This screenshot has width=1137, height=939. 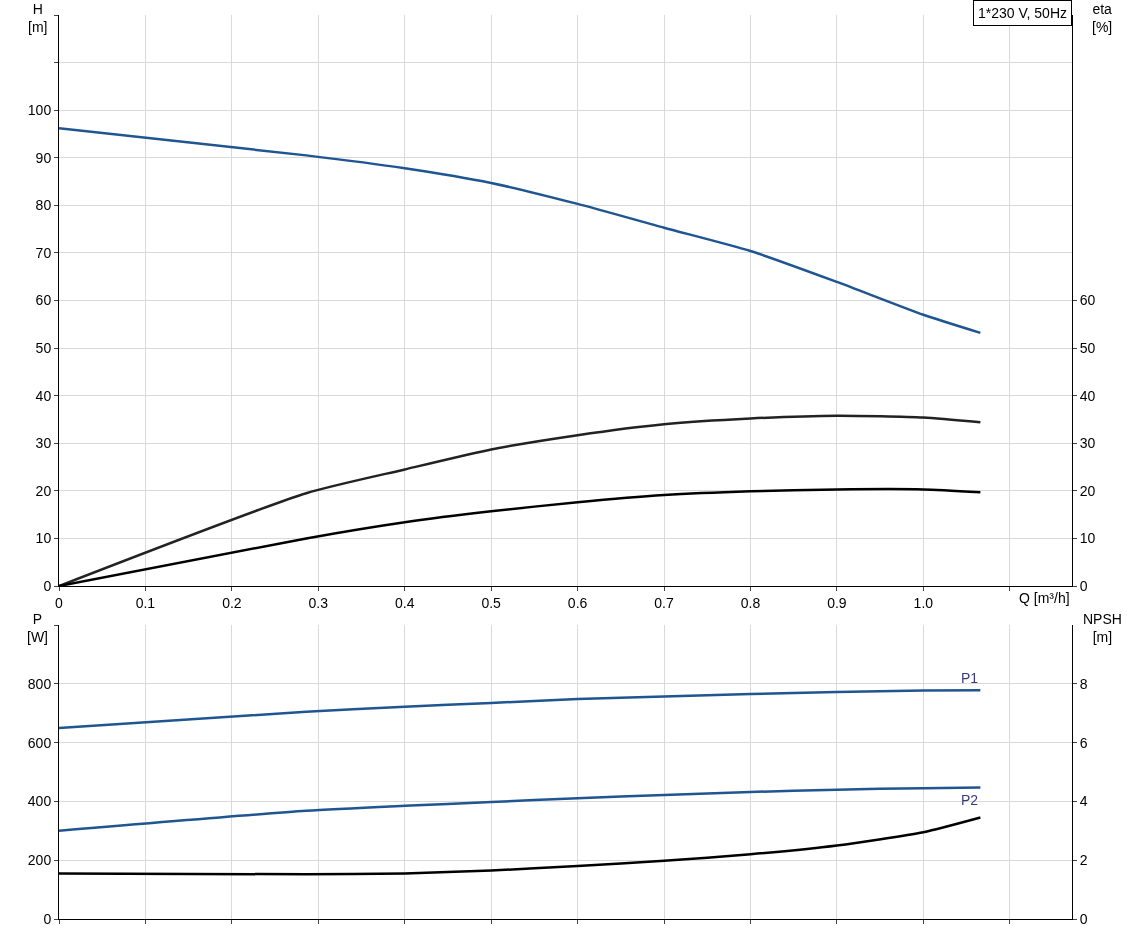 I want to click on y-axis-title: P [W], so click(x=37, y=628).